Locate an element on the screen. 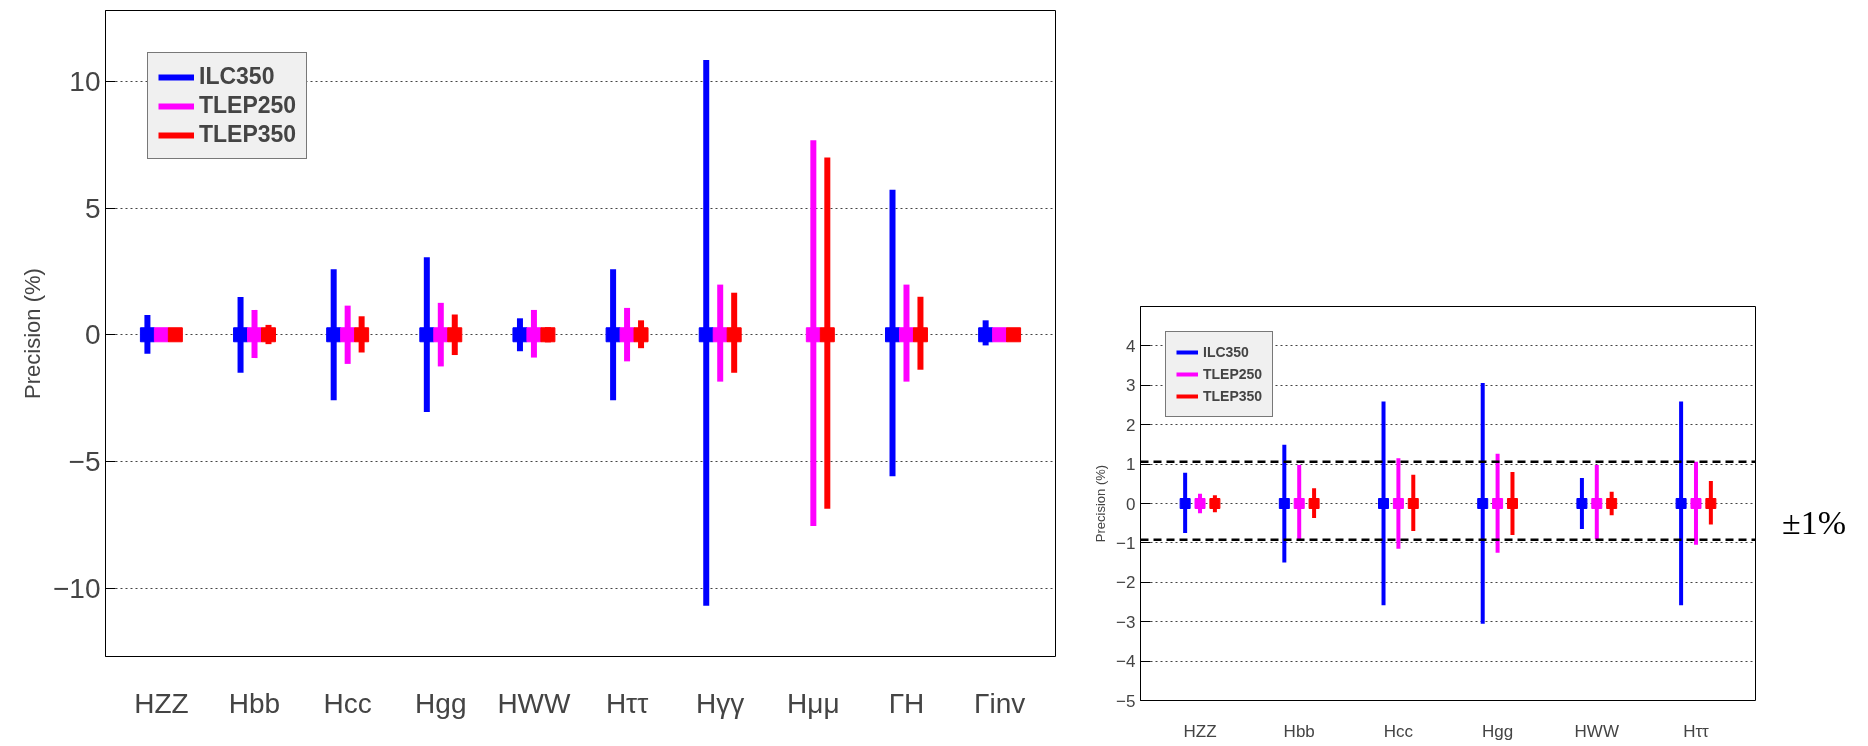  x-tick-label: Γinv is located at coordinates (1000, 703).